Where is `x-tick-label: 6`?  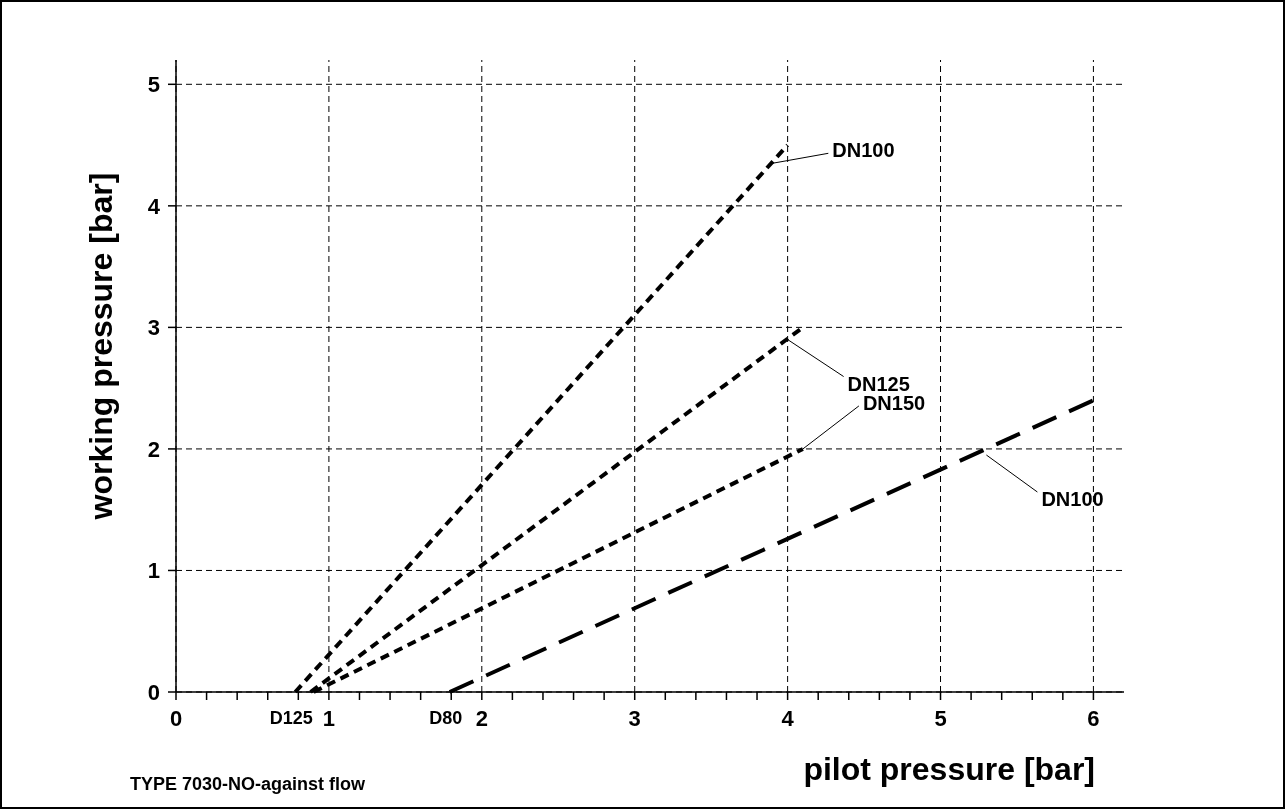 x-tick-label: 6 is located at coordinates (1093, 718).